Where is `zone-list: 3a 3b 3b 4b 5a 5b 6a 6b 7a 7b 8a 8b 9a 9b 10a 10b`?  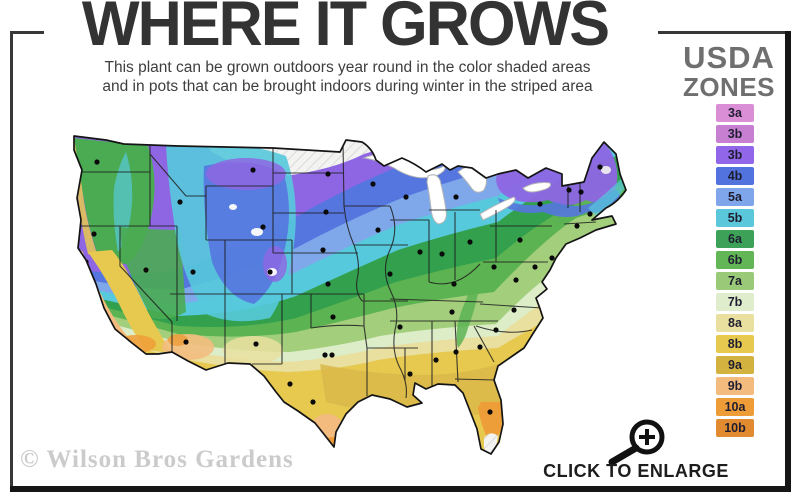
zone-list: 3a 3b 3b 4b 5a 5b 6a 6b 7a 7b 8a 8b 9a 9b 10a 10b is located at coordinates (735, 272).